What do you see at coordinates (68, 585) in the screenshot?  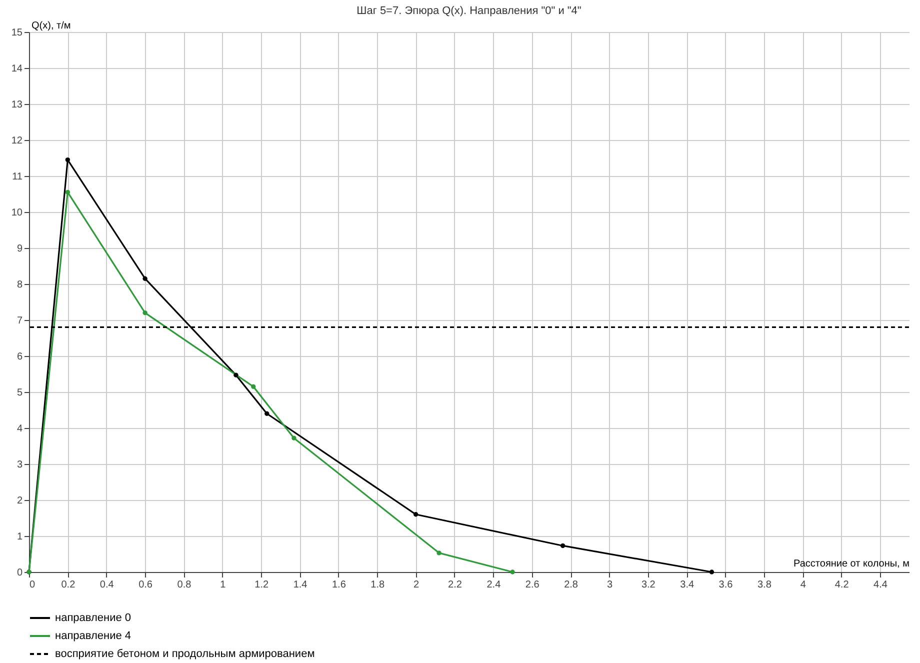 I see `x-tick-label: 0.2` at bounding box center [68, 585].